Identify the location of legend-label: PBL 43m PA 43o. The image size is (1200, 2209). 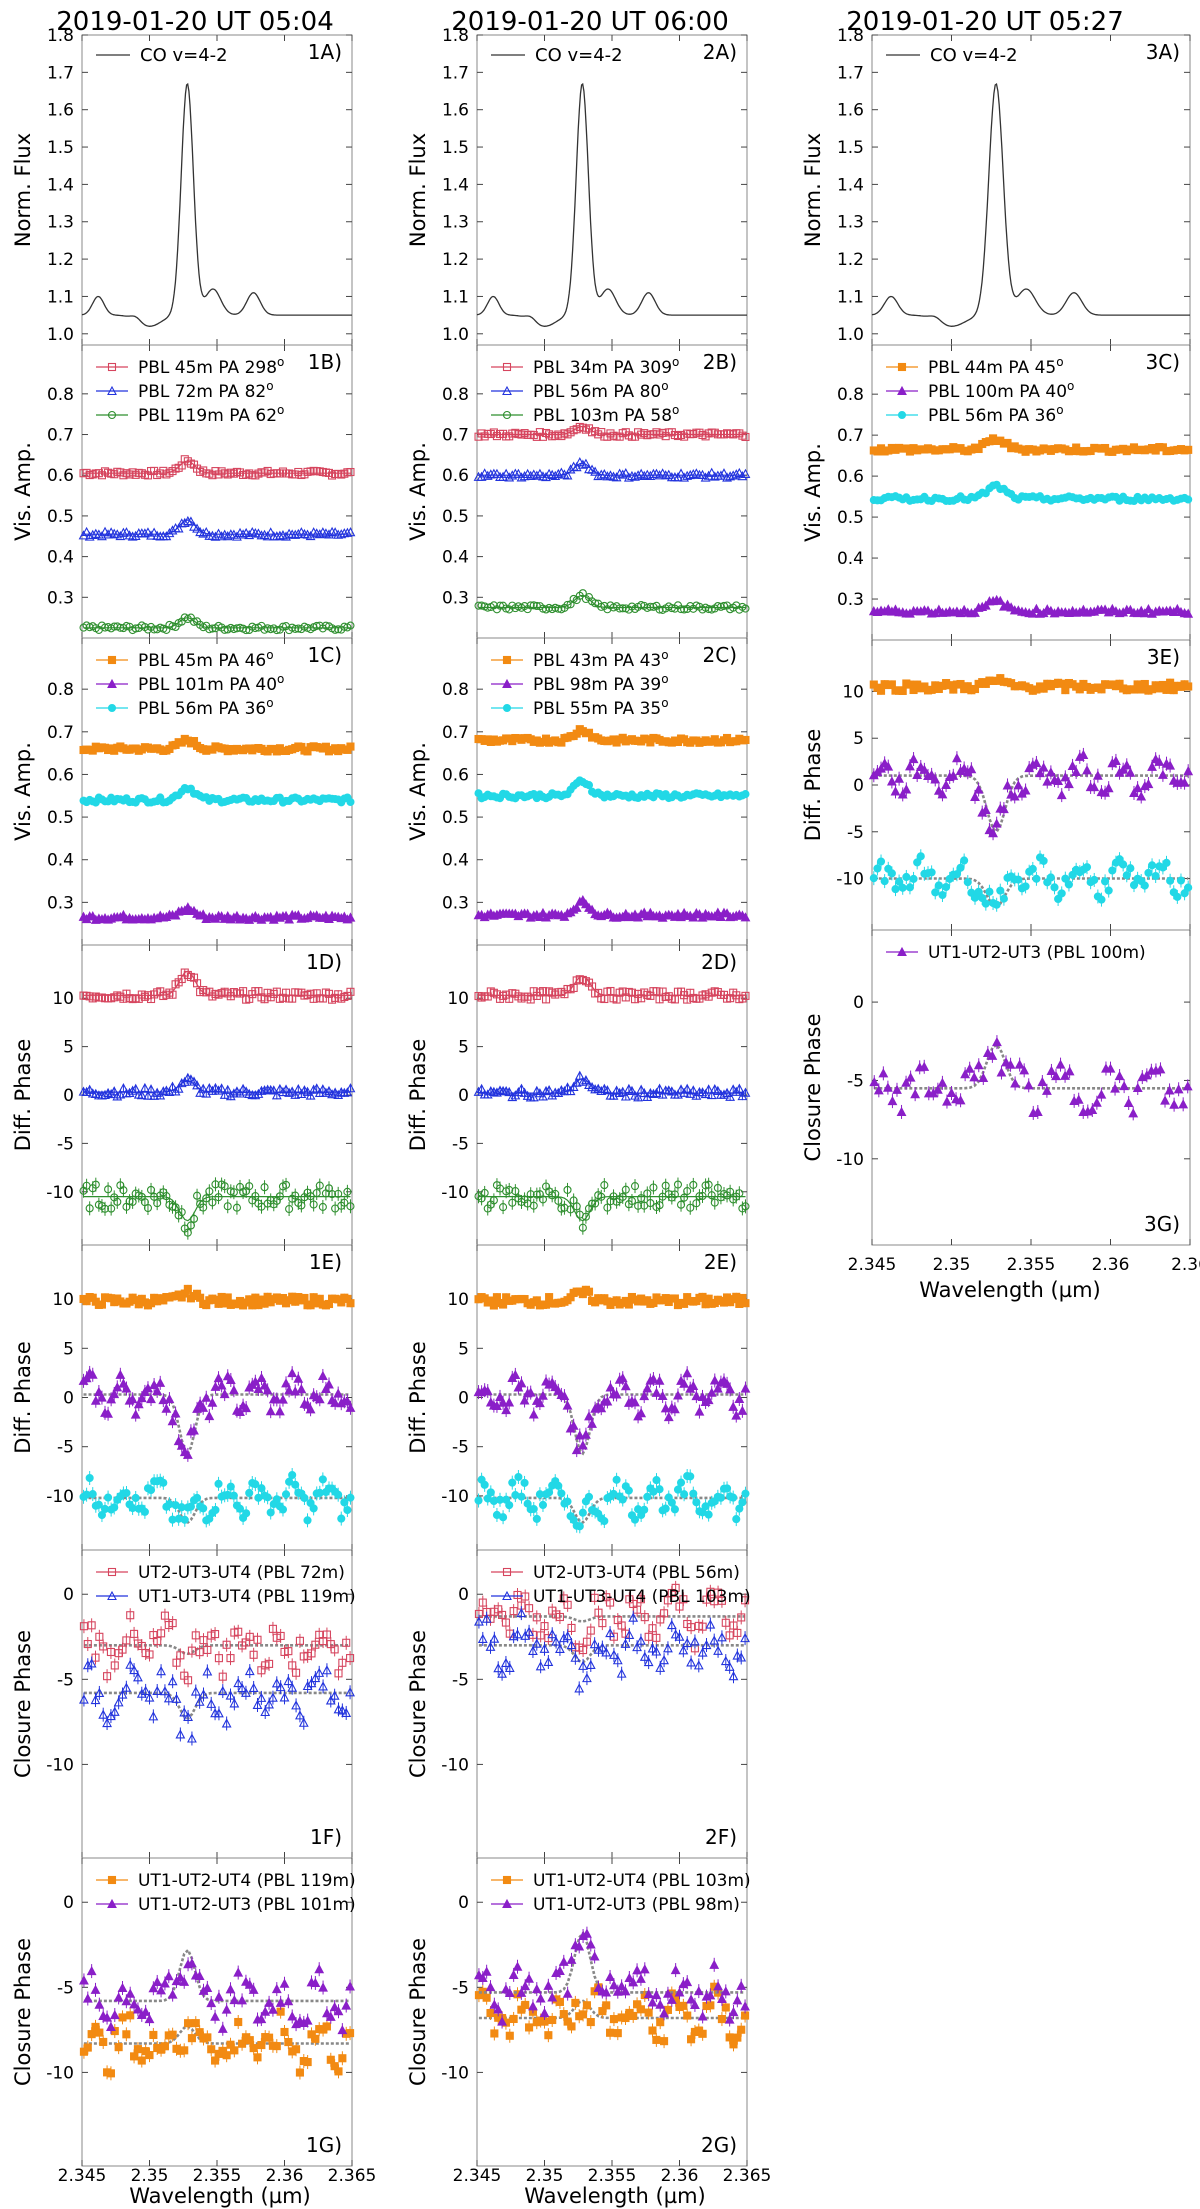
(601, 659).